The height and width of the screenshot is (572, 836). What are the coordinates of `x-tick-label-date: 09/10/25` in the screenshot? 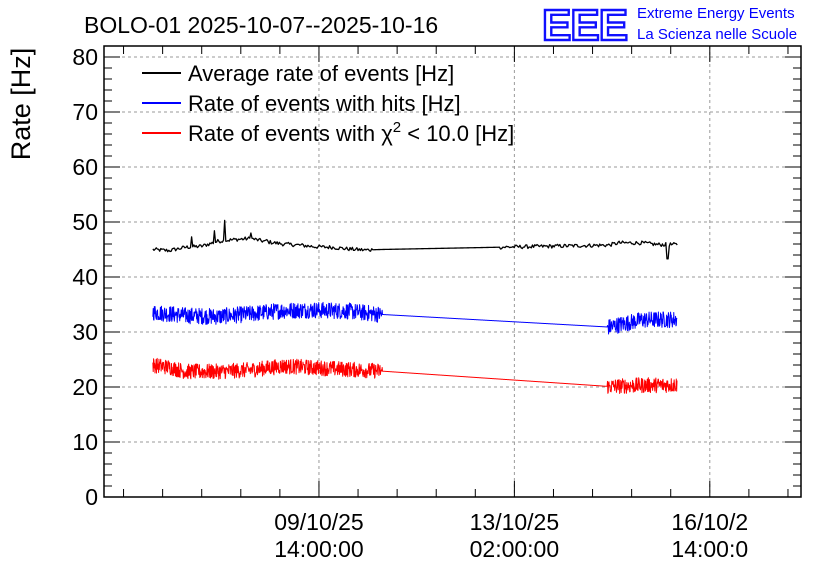 It's located at (319, 522).